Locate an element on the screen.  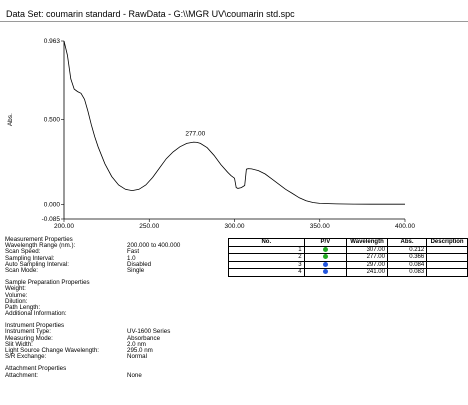
x-tick-label: 300.00 is located at coordinates (235, 226).